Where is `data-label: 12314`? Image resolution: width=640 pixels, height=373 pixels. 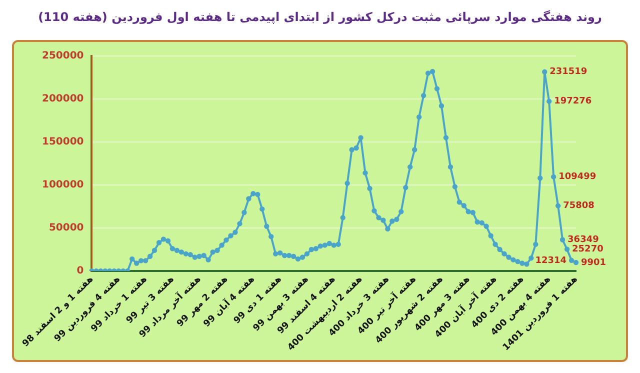
data-label: 12314 is located at coordinates (551, 261).